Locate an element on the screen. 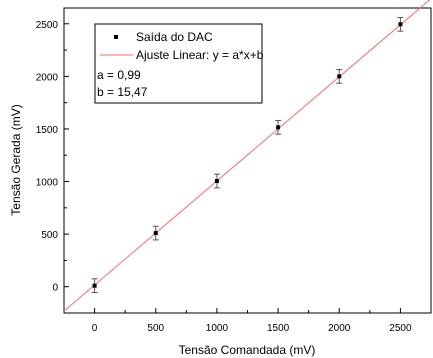 This screenshot has height=358, width=433. y-tick-label-5: 2500 is located at coordinates (47, 25).